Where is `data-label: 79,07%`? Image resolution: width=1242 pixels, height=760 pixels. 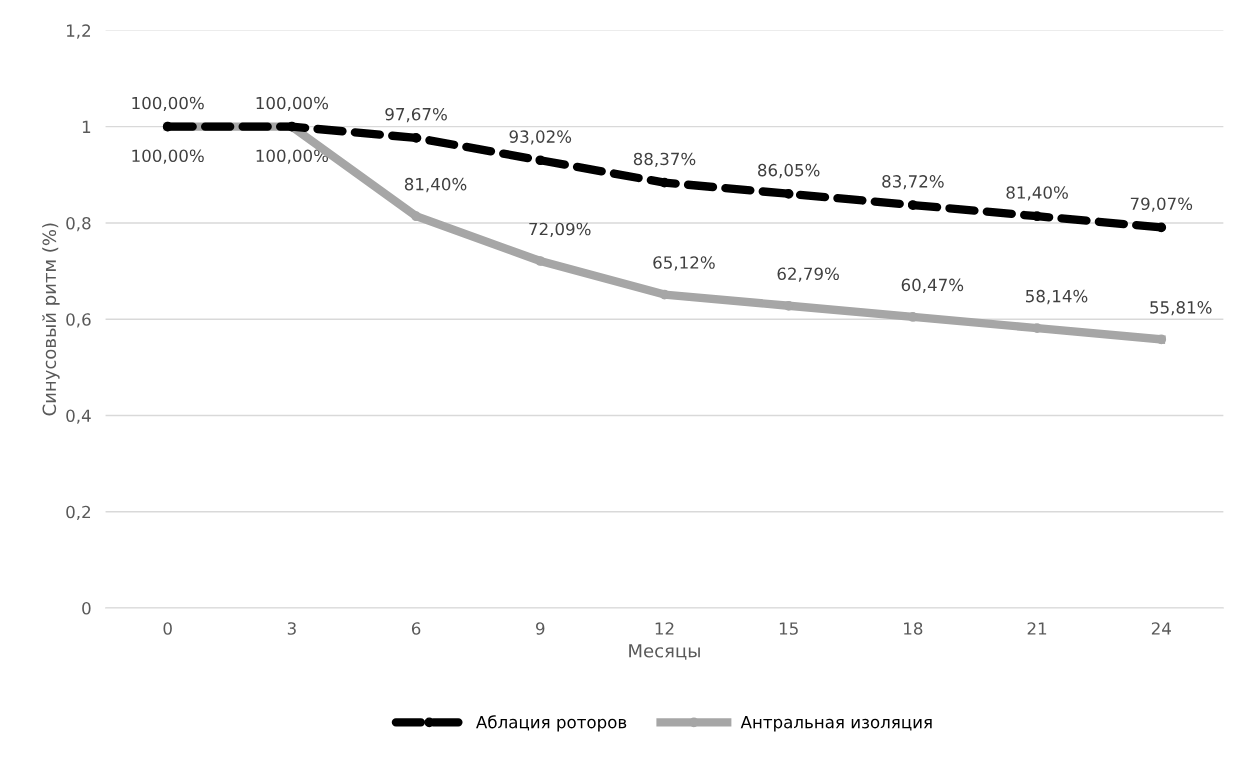 data-label: 79,07% is located at coordinates (1161, 204).